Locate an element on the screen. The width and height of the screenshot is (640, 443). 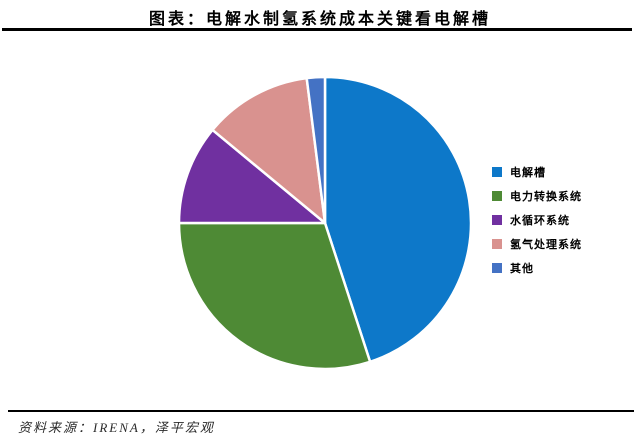
legend-label: 氢气处理系统 is located at coordinates (546, 245).